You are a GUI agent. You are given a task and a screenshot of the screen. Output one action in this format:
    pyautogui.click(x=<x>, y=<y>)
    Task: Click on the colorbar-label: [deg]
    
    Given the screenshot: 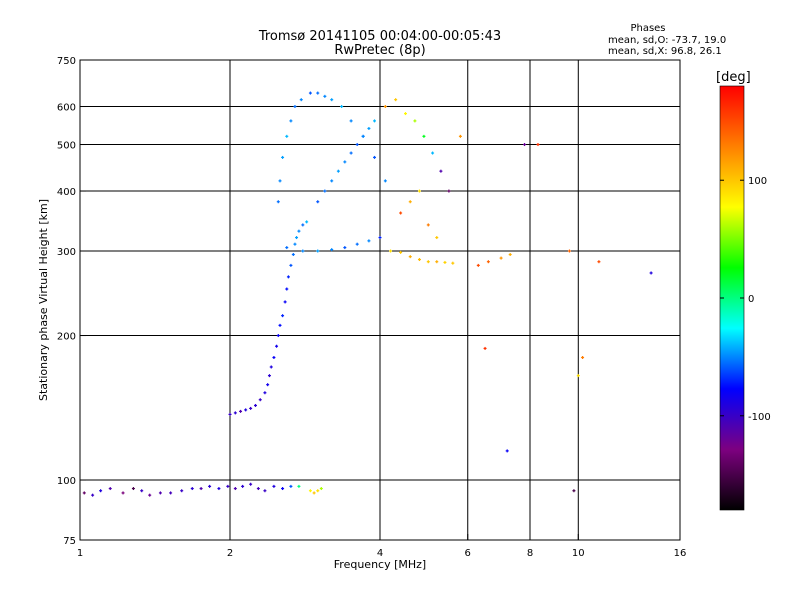 What is the action you would take?
    pyautogui.click(x=733, y=77)
    